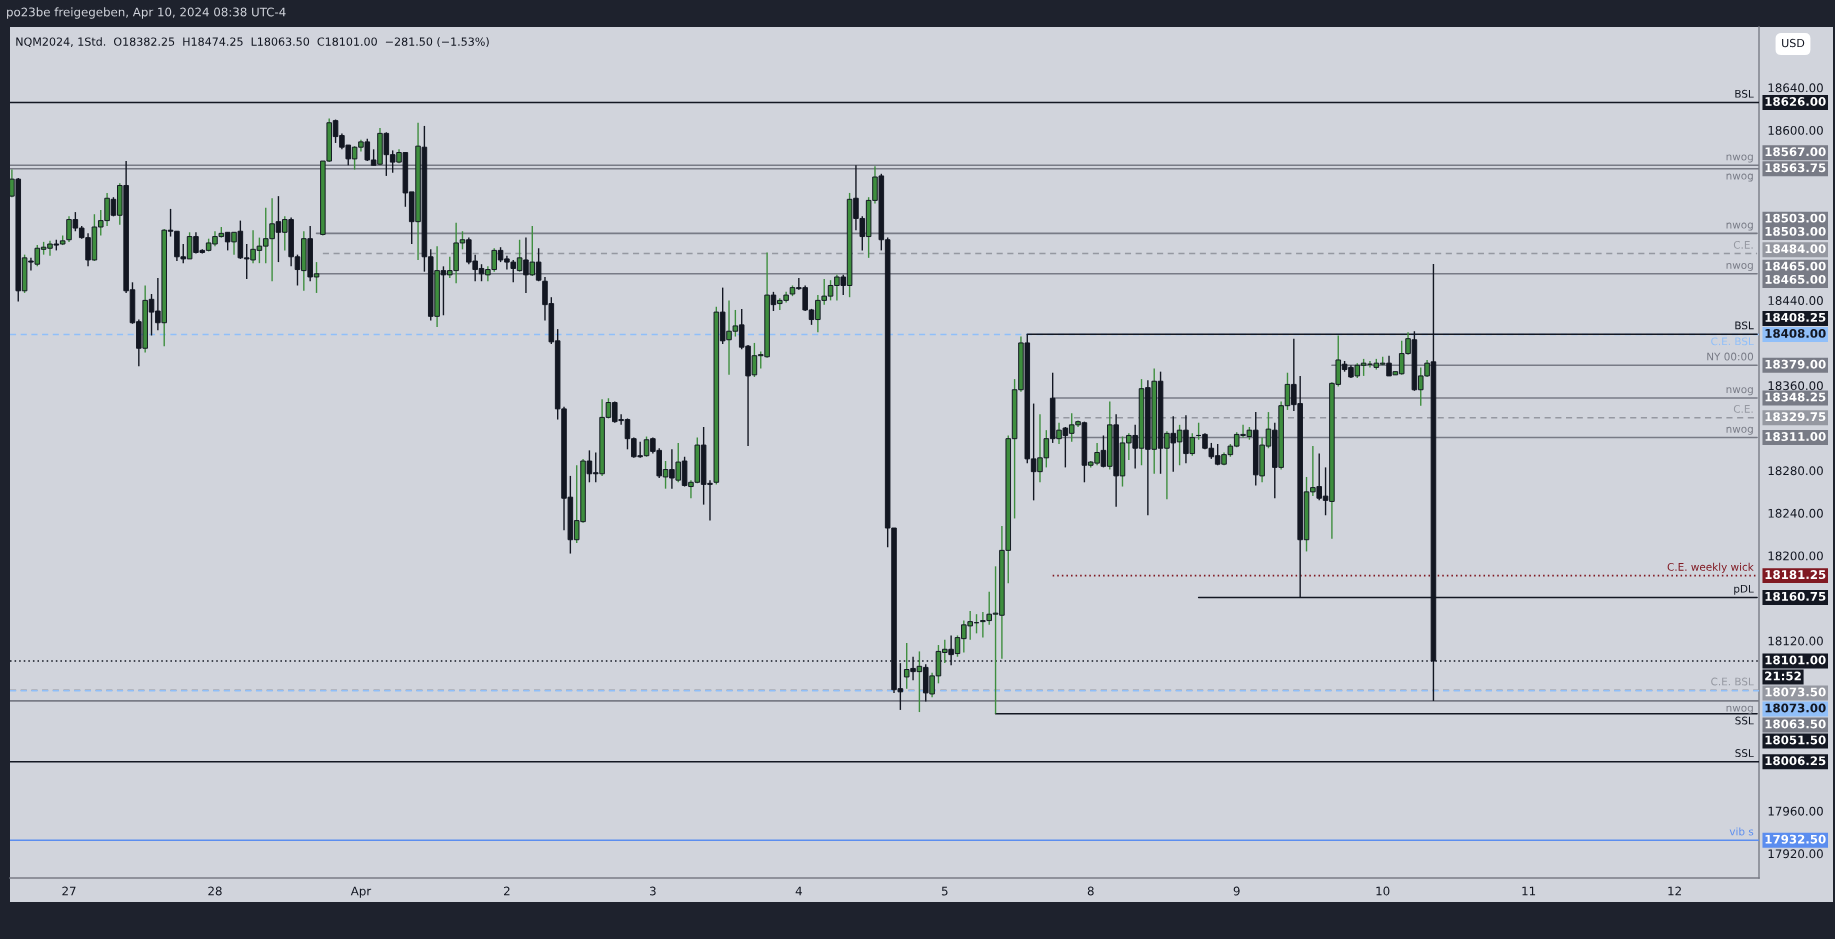 Image resolution: width=1835 pixels, height=939 pixels. I want to click on text: USD, so click(1793, 43).